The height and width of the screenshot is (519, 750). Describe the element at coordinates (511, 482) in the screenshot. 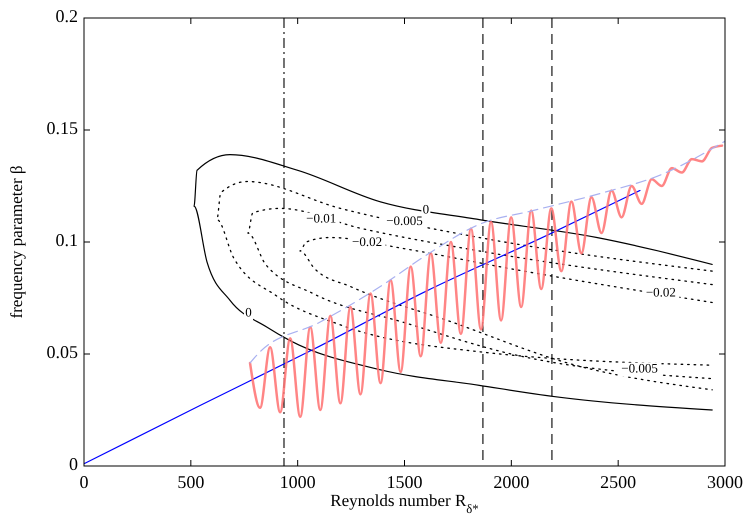

I see `x-tick-label: 2000` at that location.